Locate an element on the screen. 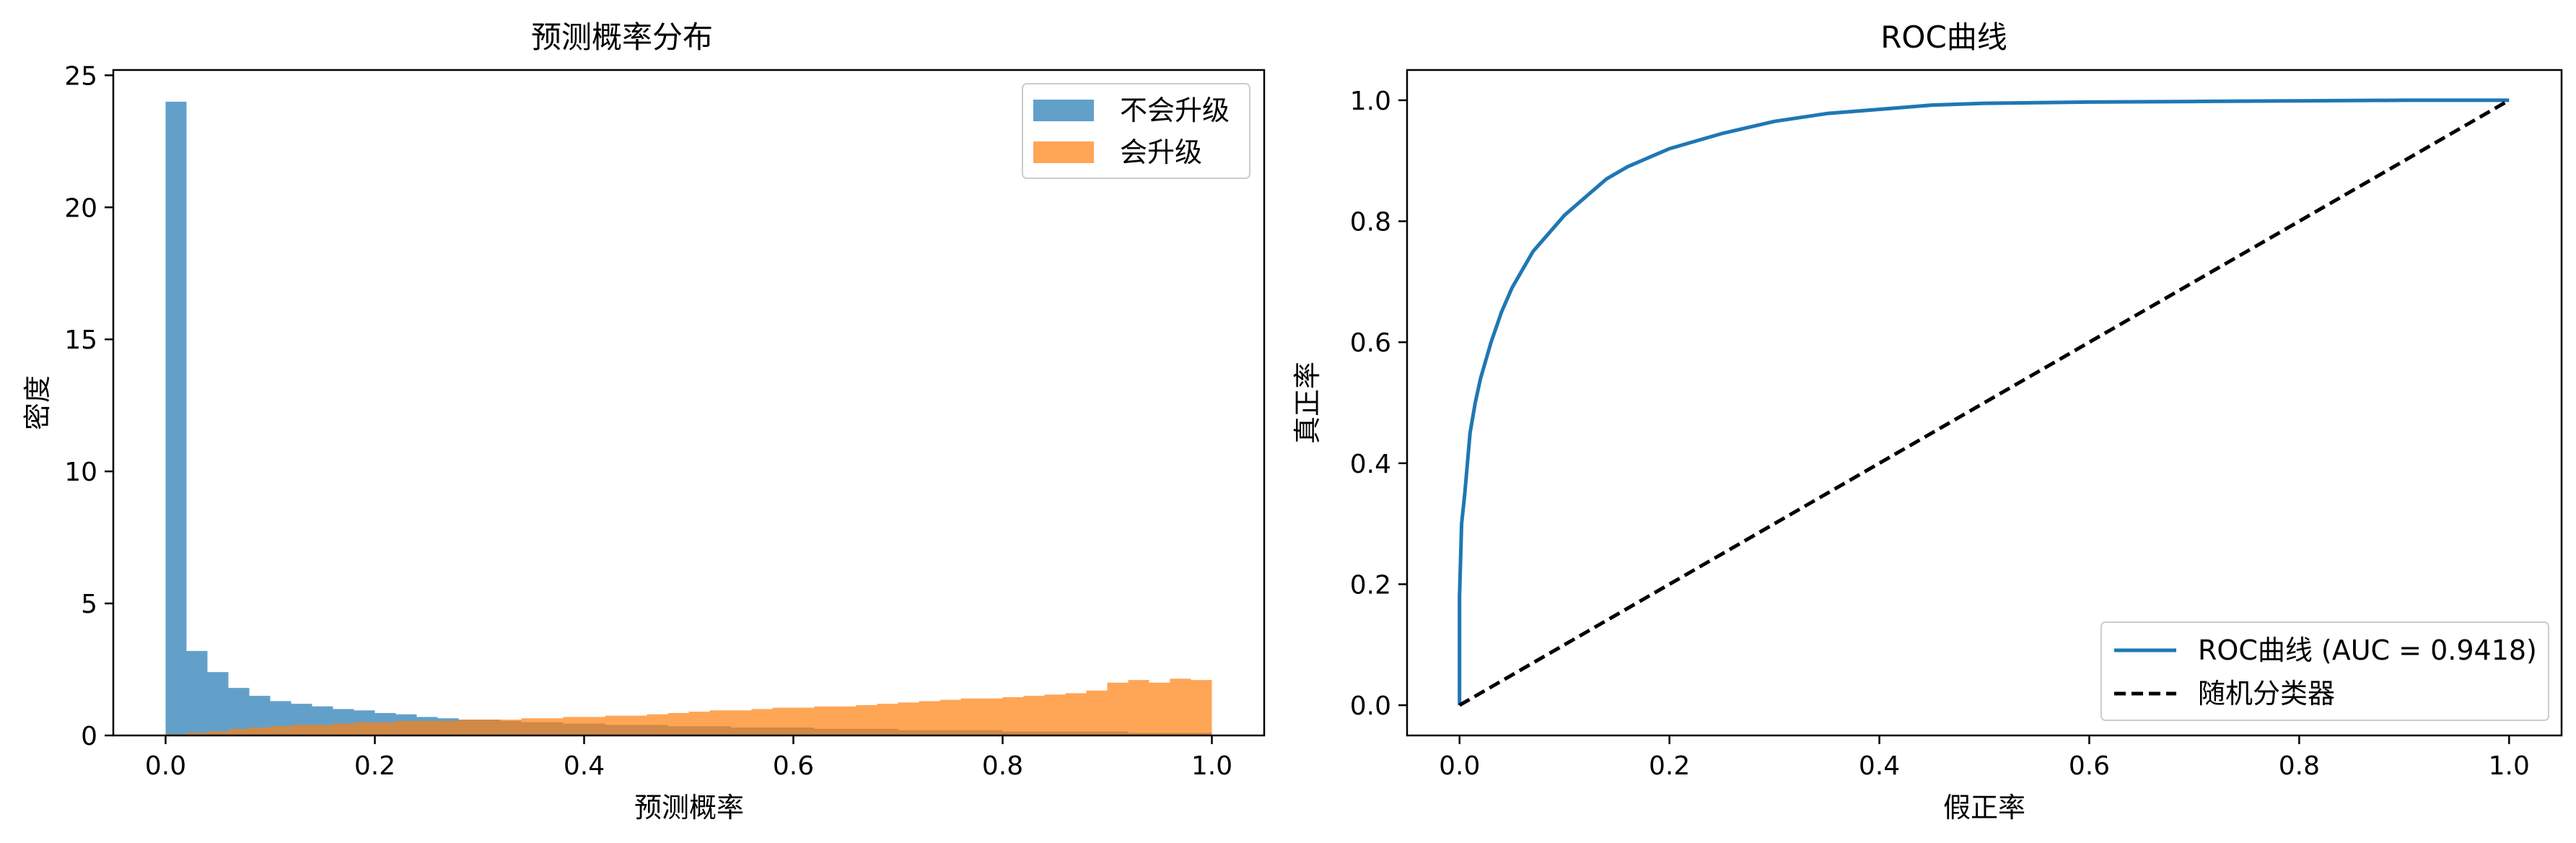  y-tick-label: 5 is located at coordinates (89, 604).